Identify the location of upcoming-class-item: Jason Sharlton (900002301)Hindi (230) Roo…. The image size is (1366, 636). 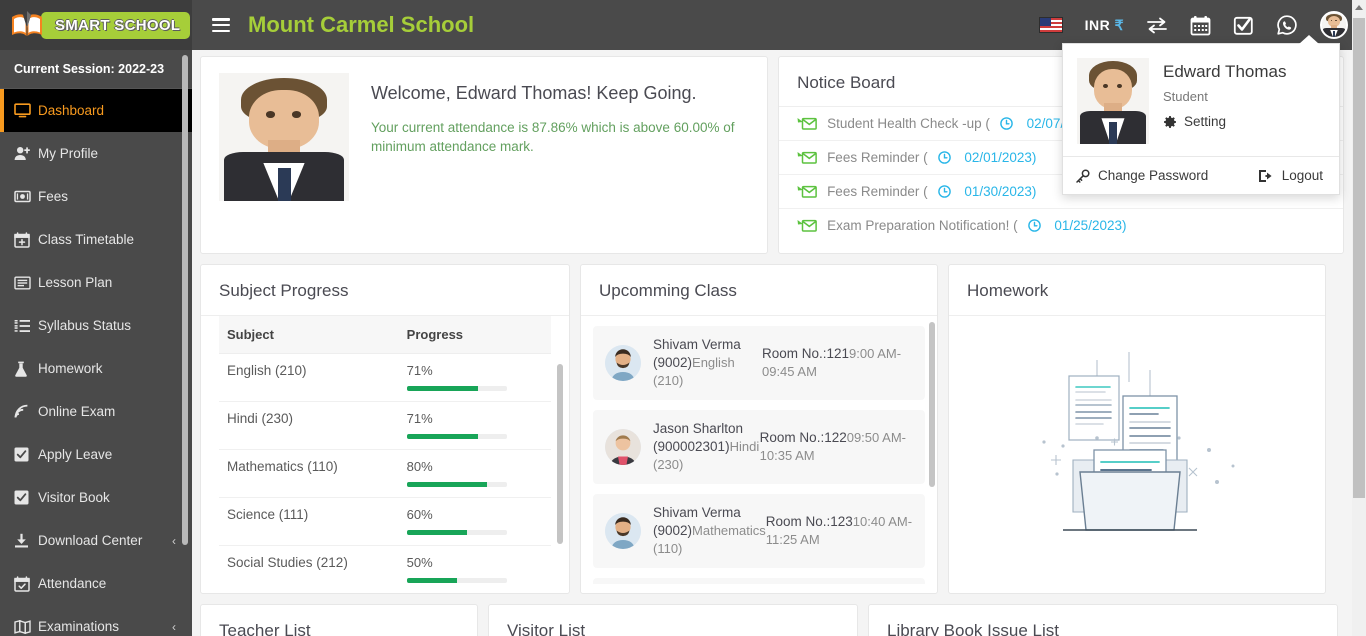
(759, 447).